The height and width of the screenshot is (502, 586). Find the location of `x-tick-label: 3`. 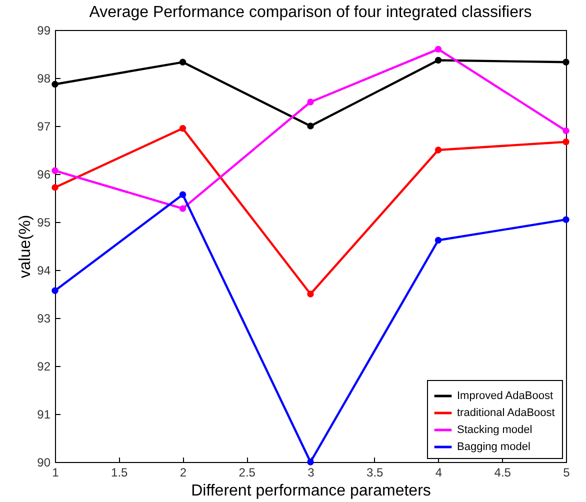

x-tick-label: 3 is located at coordinates (311, 473).